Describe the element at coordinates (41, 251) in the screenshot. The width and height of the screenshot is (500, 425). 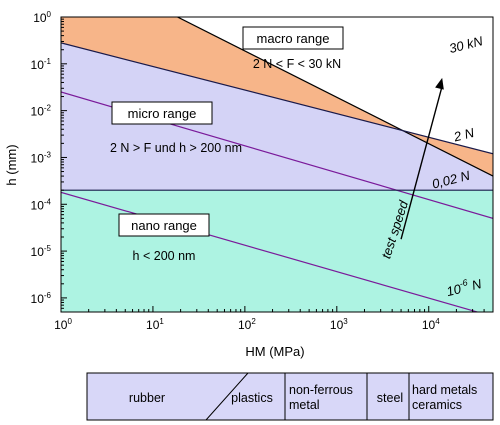
I see `y-tick-label: 10⁻⁵` at that location.